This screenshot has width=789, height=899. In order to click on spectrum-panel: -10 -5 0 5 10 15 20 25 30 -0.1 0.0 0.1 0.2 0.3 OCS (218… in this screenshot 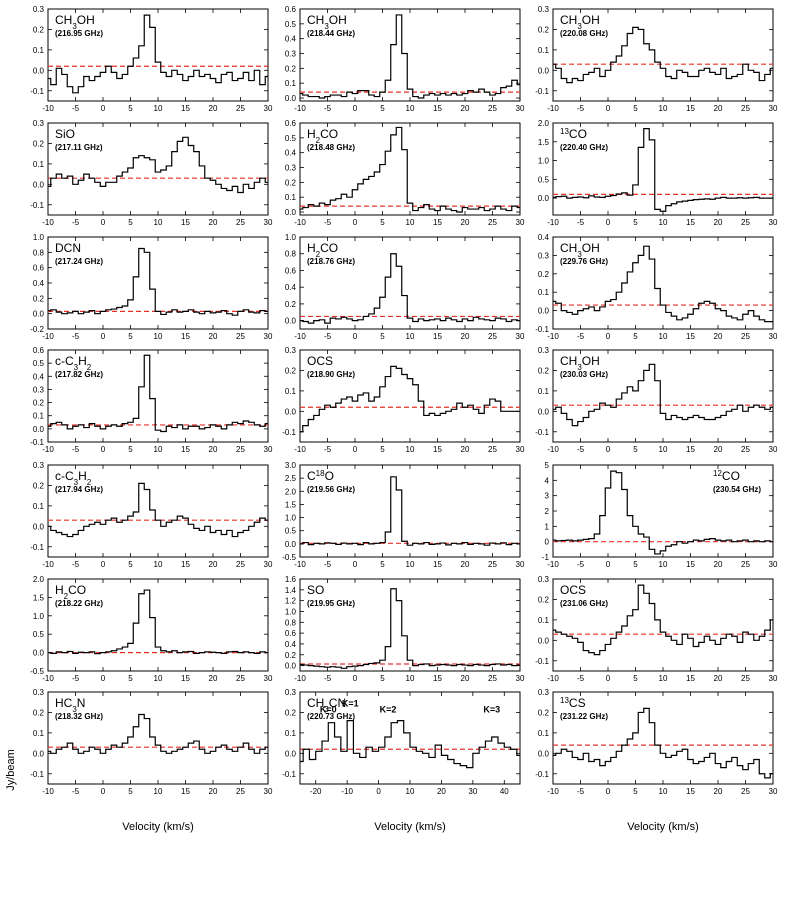, I will do `click(403, 400)`.